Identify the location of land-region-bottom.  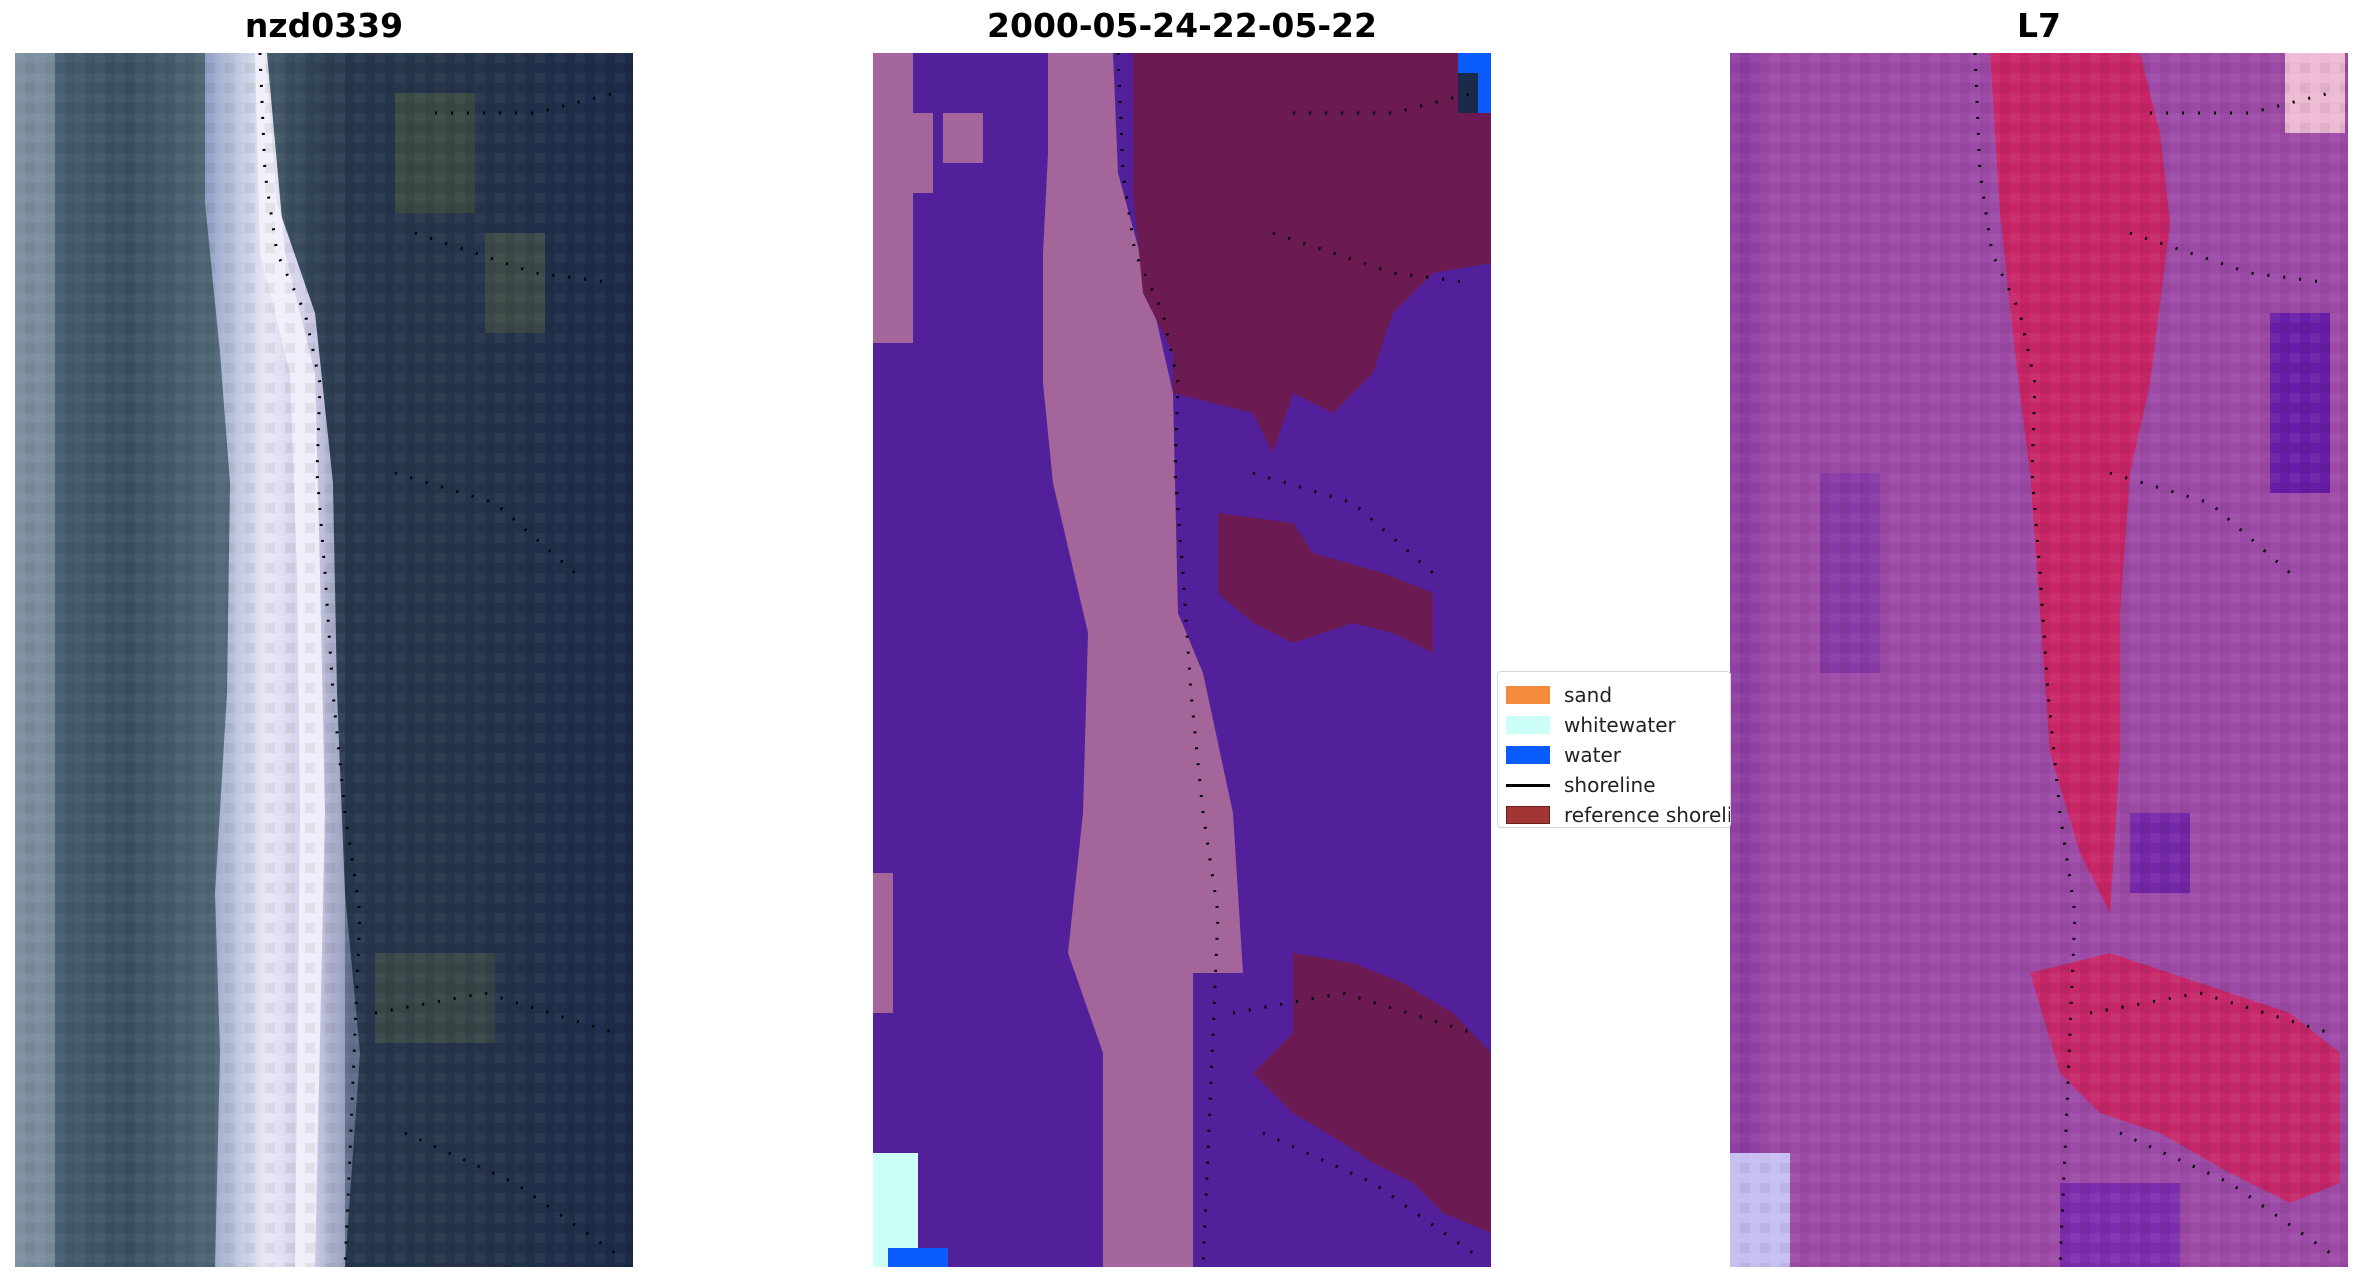
(1372, 1093).